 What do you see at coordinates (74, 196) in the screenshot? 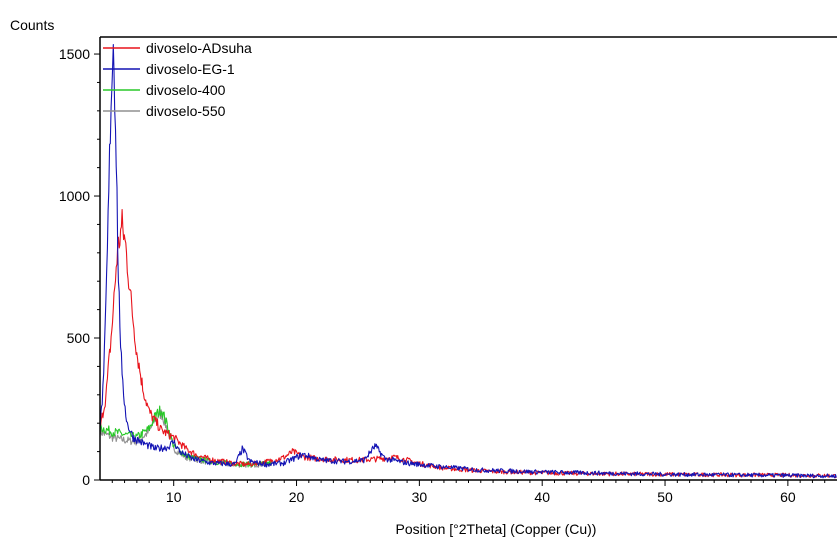
I see `y-tick-label: 1000` at bounding box center [74, 196].